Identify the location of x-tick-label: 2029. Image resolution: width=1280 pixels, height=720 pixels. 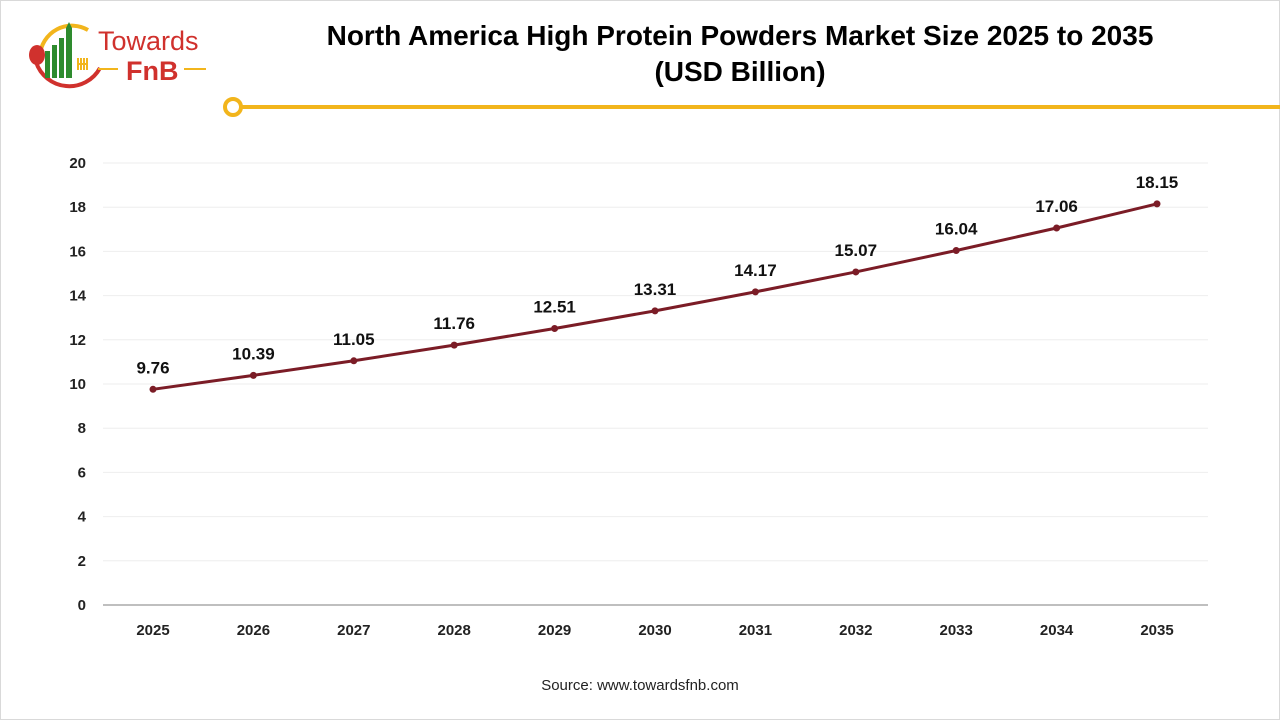
(554, 630).